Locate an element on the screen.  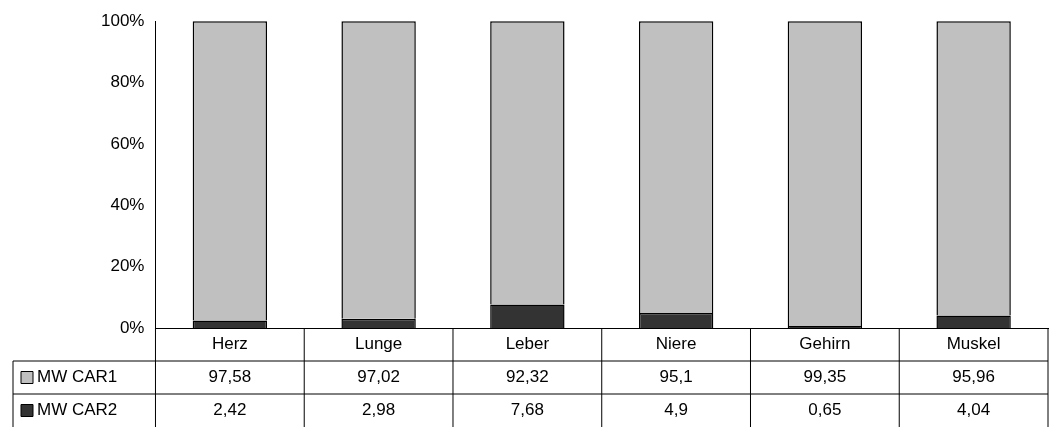
legend-label: MW CAR2 is located at coordinates (77, 410).